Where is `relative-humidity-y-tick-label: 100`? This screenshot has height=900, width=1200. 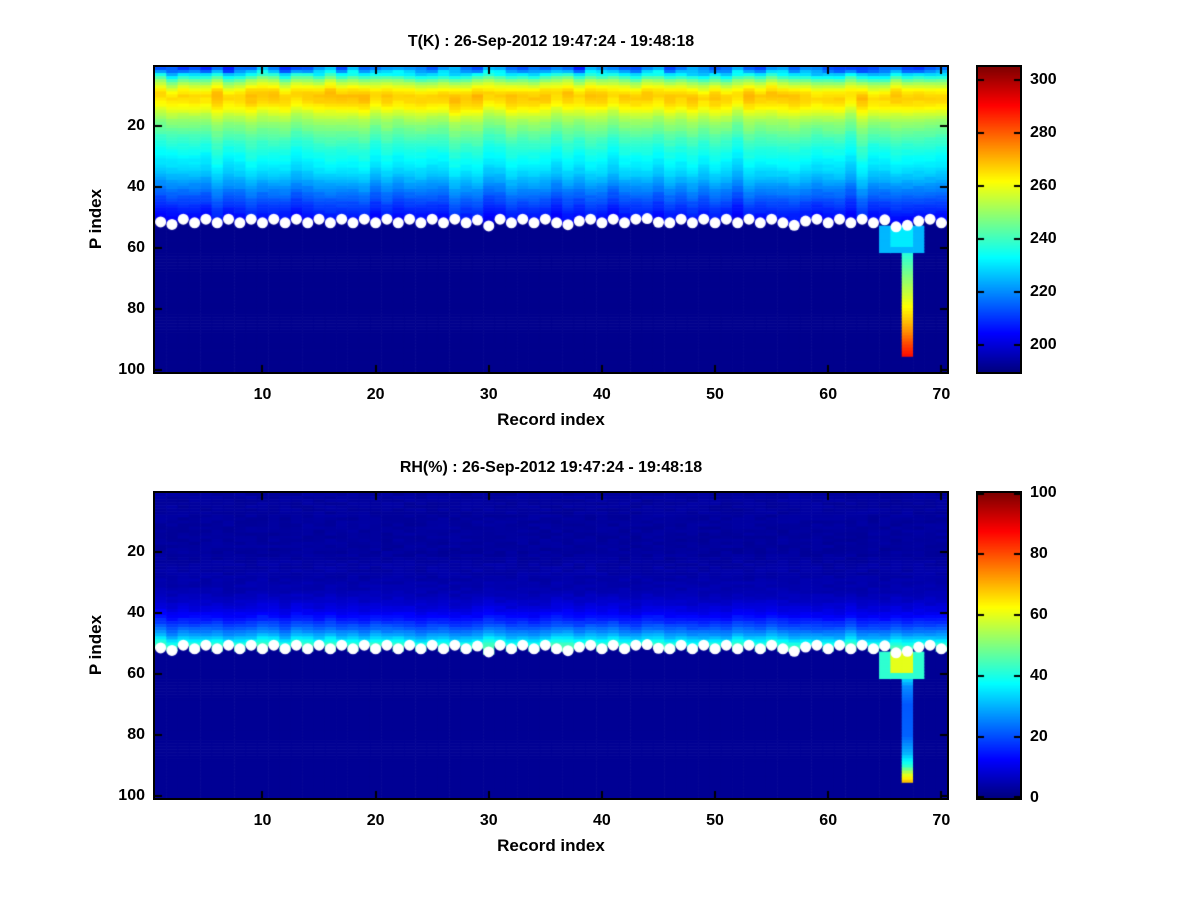
relative-humidity-y-tick-label: 100 is located at coordinates (131, 796).